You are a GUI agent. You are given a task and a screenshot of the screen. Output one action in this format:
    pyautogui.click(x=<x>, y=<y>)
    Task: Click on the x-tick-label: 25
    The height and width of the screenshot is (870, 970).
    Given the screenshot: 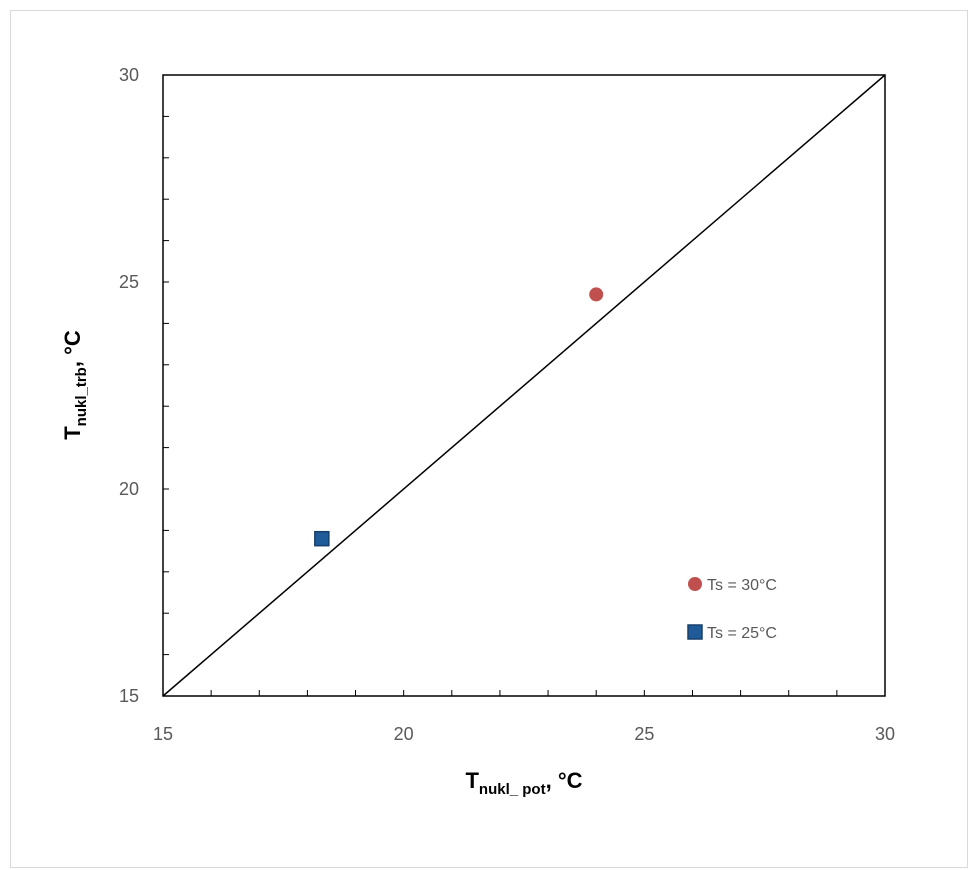 What is the action you would take?
    pyautogui.click(x=644, y=734)
    